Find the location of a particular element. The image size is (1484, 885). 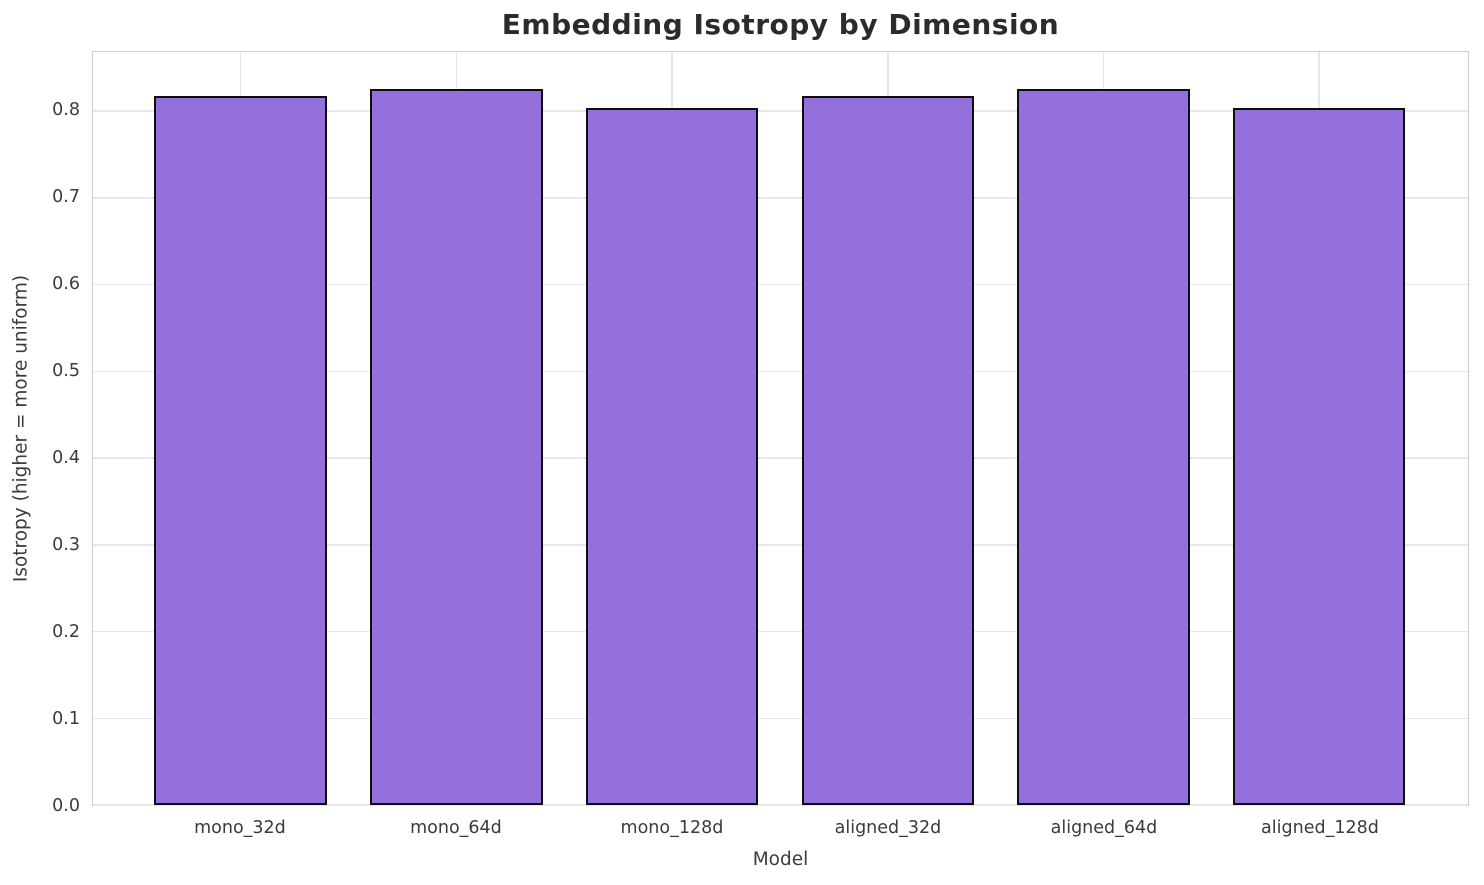

bar-aligned_128d is located at coordinates (1319, 456).